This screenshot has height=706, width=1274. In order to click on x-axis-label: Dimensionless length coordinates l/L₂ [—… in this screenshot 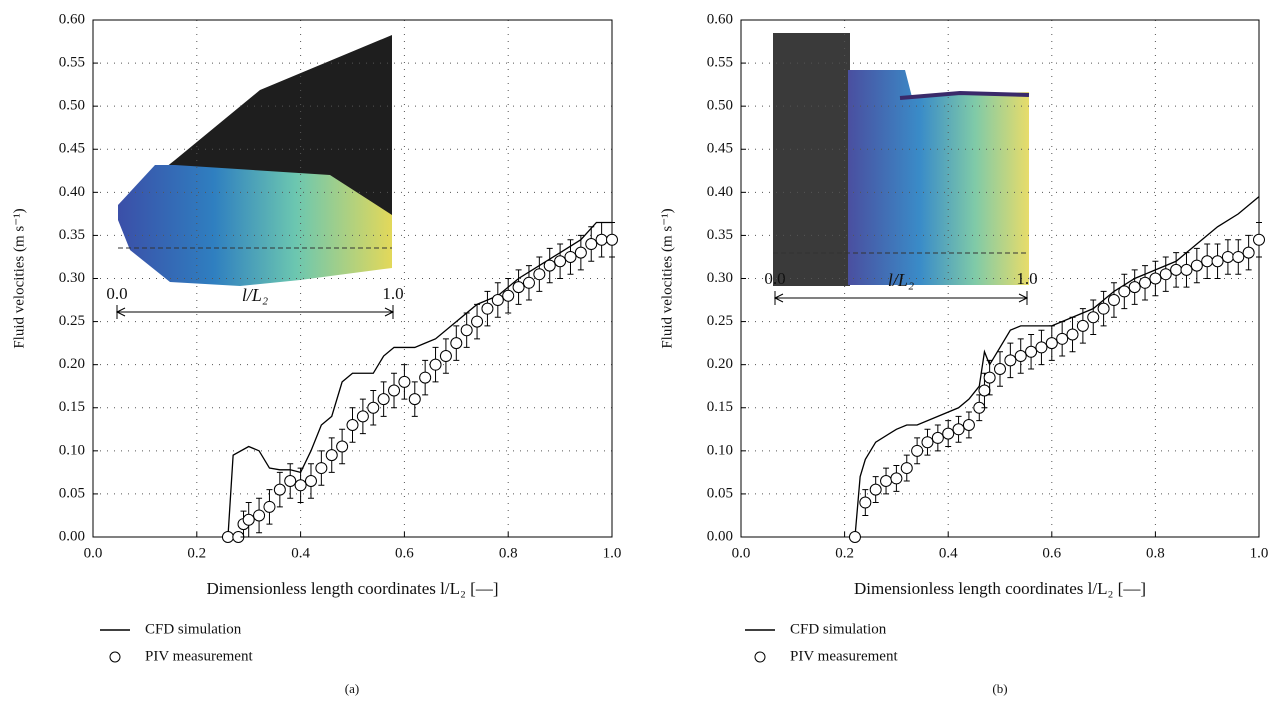, I will do `click(352, 588)`.